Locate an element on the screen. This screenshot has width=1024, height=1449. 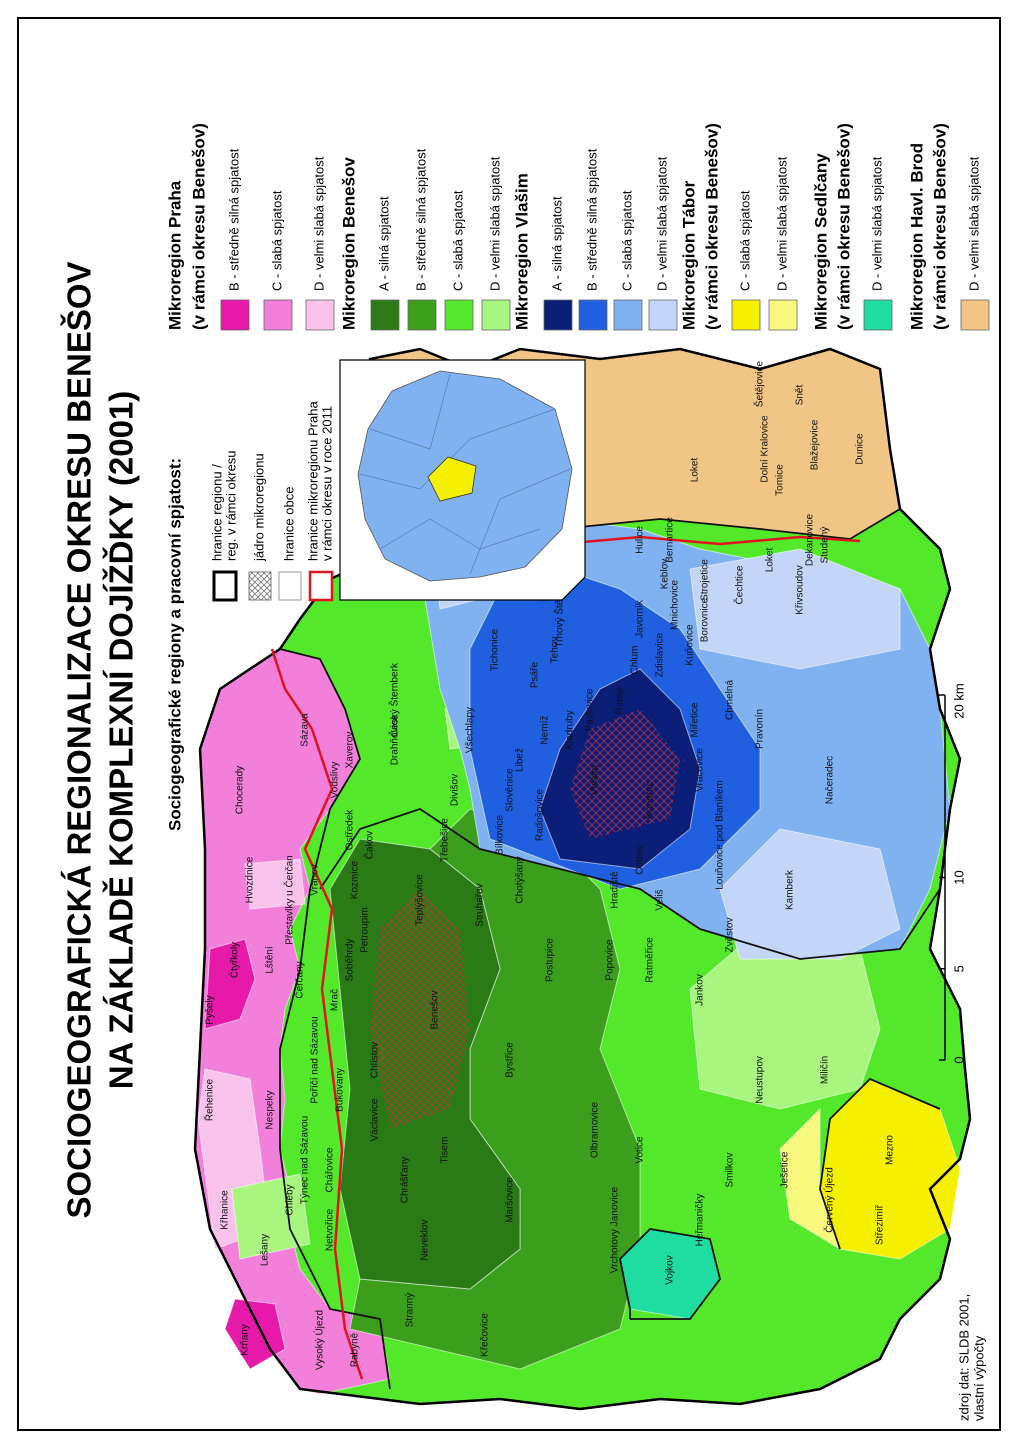
municipality-label: Ostrov is located at coordinates (640, 859).